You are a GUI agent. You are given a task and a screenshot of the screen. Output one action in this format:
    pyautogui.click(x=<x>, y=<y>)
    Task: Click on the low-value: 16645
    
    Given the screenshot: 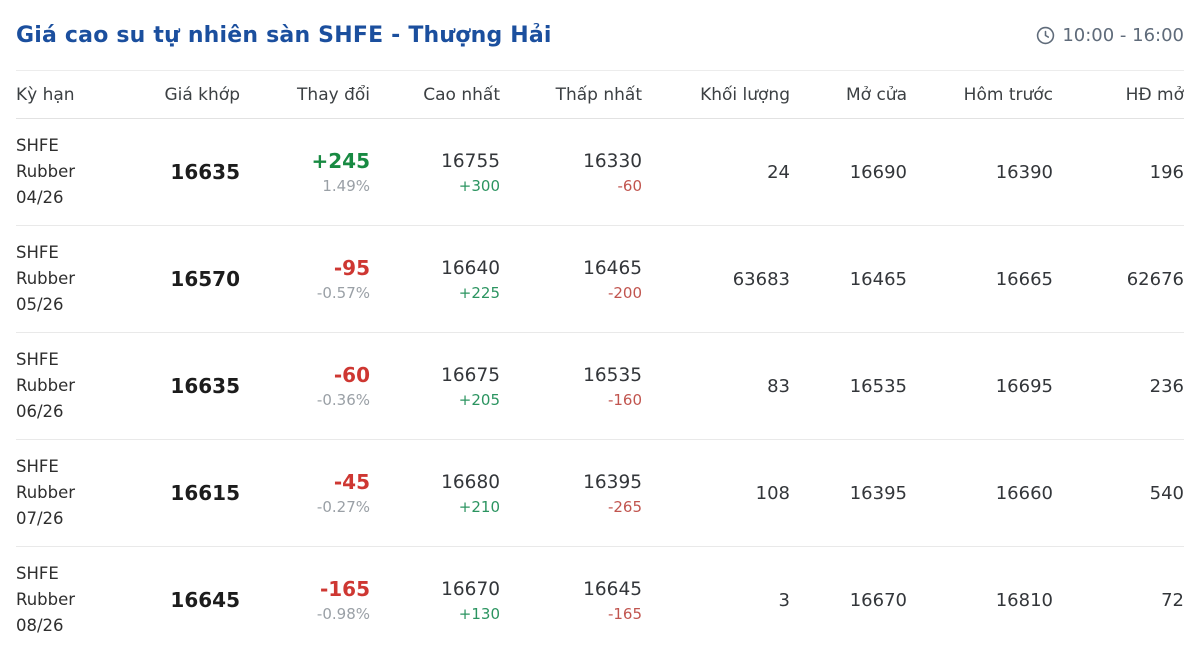 What is the action you would take?
    pyautogui.click(x=612, y=589)
    